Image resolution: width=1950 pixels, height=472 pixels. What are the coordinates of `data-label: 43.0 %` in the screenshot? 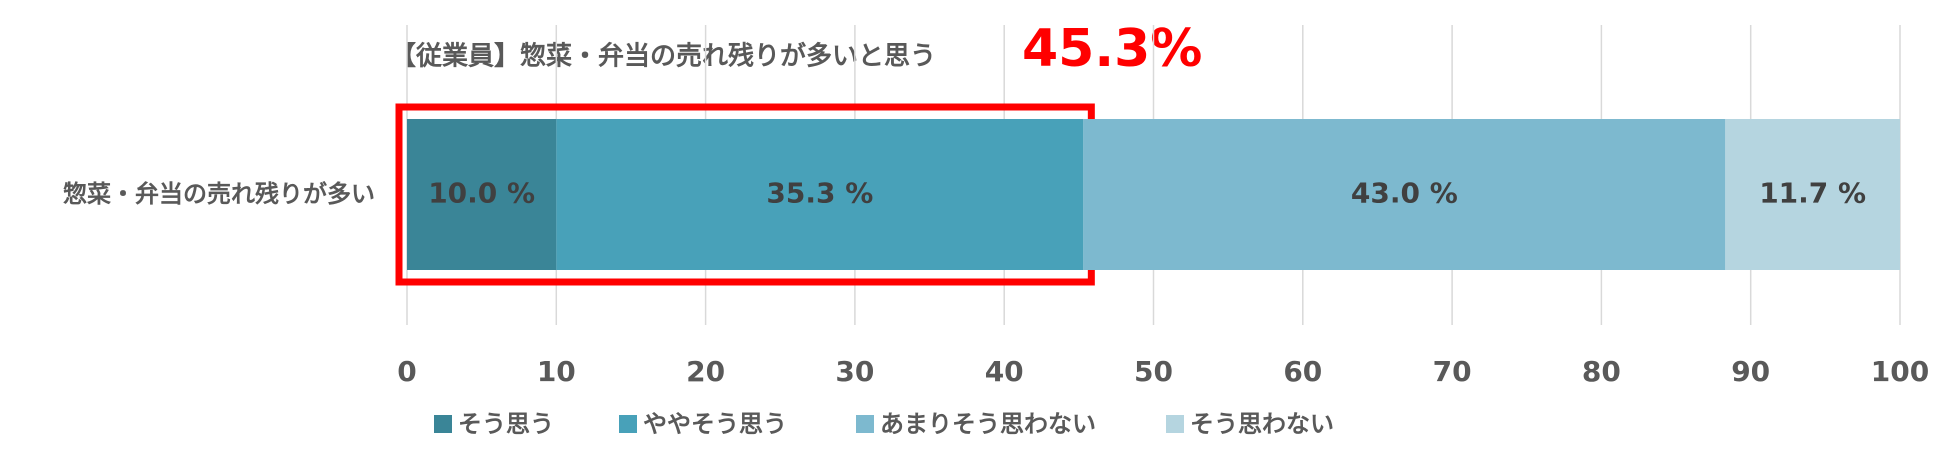 It's located at (1404, 193).